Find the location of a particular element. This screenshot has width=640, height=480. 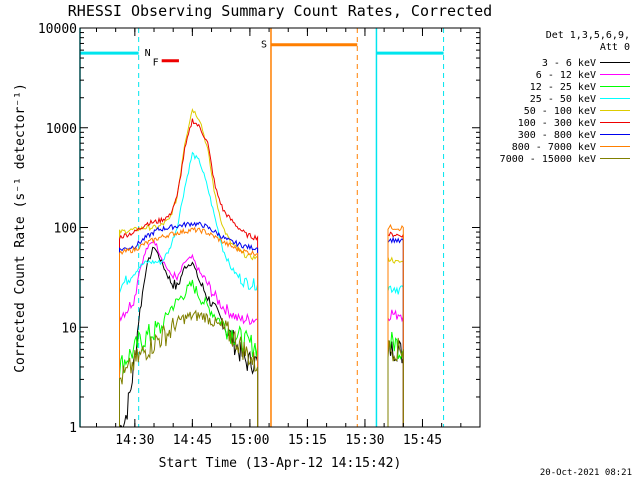

legend-entry-label: 3 - 6 keV is located at coordinates (569, 63).